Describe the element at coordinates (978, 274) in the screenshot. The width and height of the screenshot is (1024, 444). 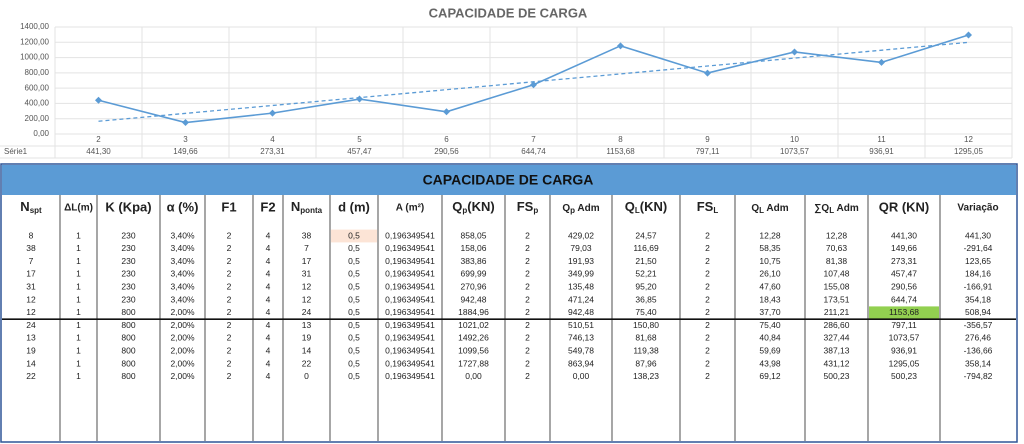
I see `table-cell: 184,16` at that location.